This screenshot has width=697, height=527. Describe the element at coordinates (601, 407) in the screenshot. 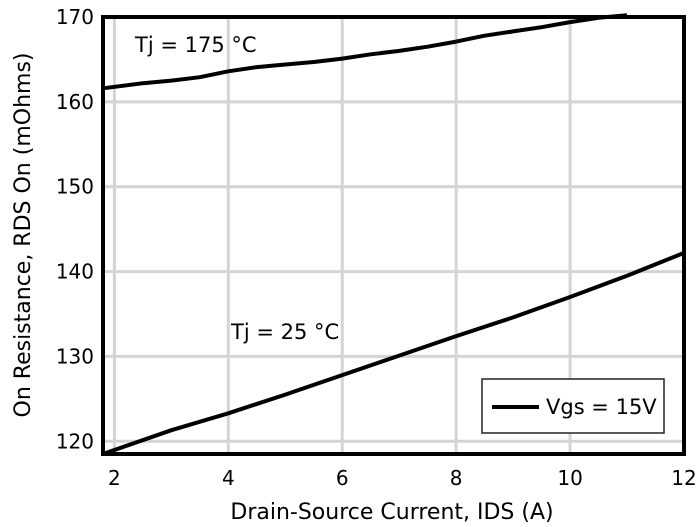

I see `legend-entry-vgs: Vgs = 15V` at that location.